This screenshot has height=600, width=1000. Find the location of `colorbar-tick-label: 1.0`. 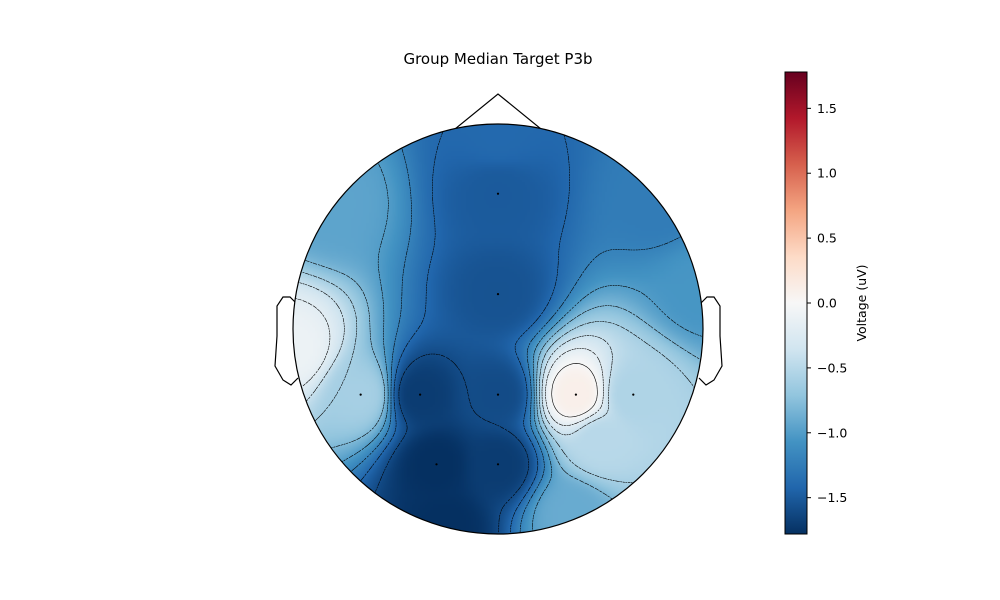

colorbar-tick-label: 1.0 is located at coordinates (827, 173).